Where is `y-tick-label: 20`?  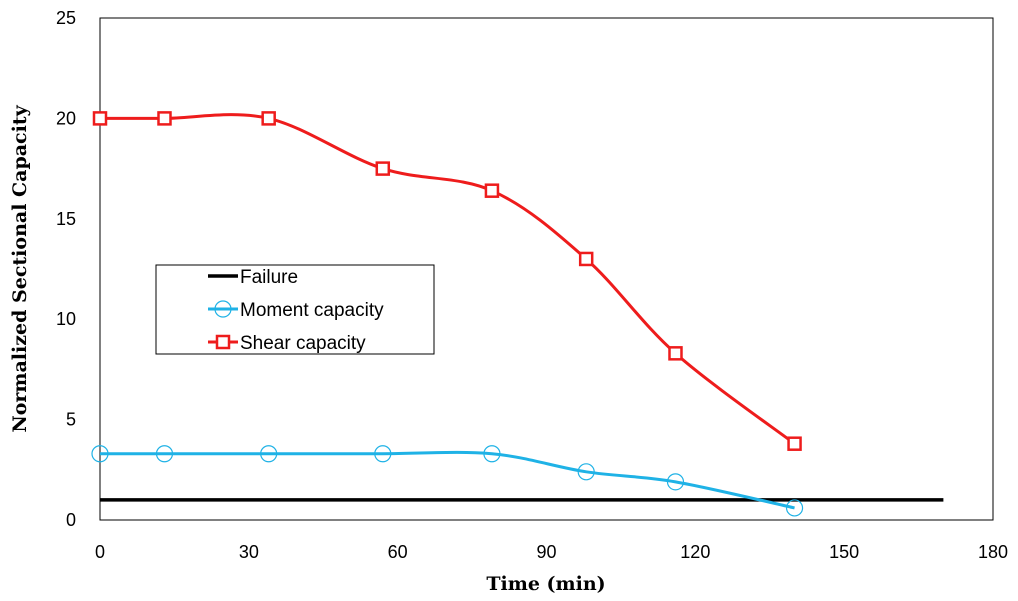 y-tick-label: 20 is located at coordinates (66, 118).